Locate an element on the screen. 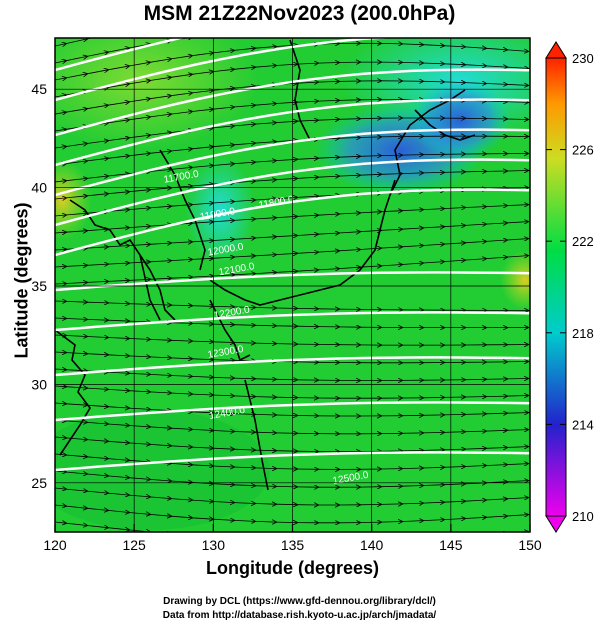 This screenshot has width=599, height=625. colorbar-tick-label: 214 is located at coordinates (583, 424).